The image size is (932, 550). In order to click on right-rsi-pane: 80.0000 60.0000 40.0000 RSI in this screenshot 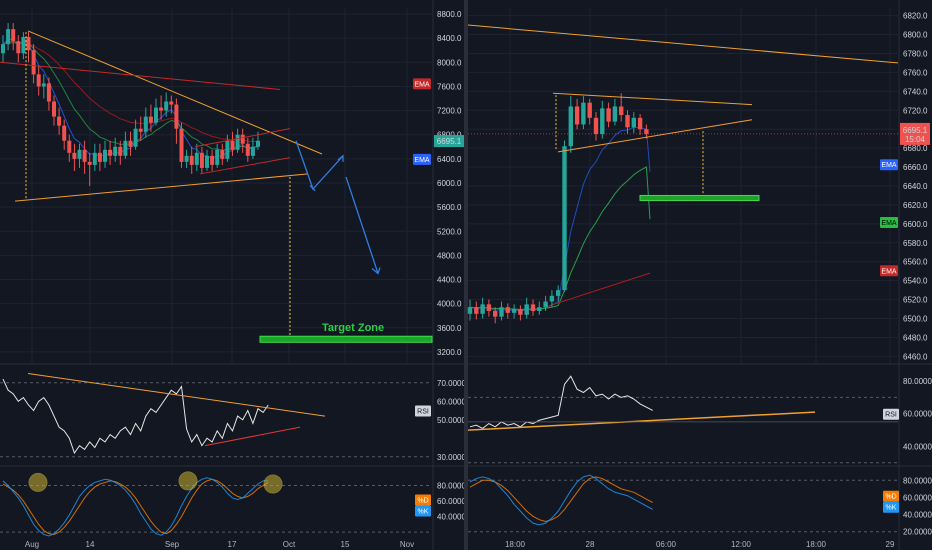, I will do `click(699, 421)`.